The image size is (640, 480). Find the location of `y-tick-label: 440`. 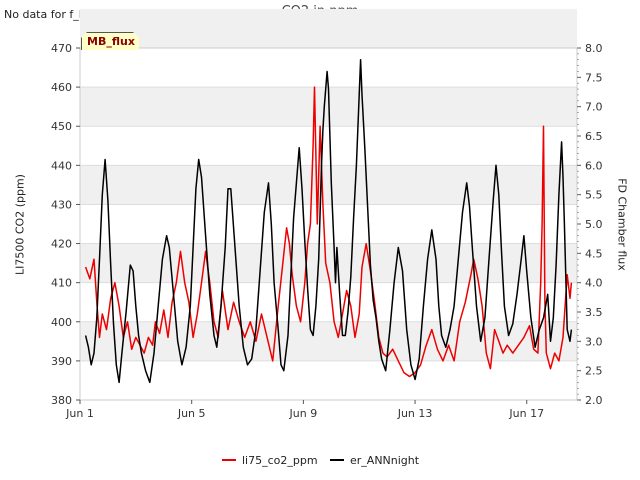

y-tick-label: 440 is located at coordinates (61, 165).